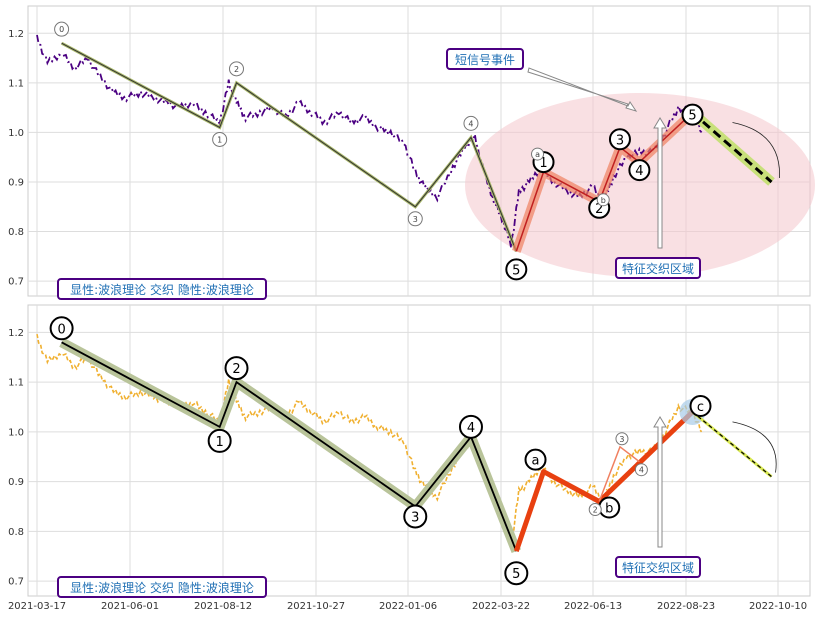 Image resolution: width=816 pixels, height=617 pixels. I want to click on abc-label-a: a, so click(536, 461).